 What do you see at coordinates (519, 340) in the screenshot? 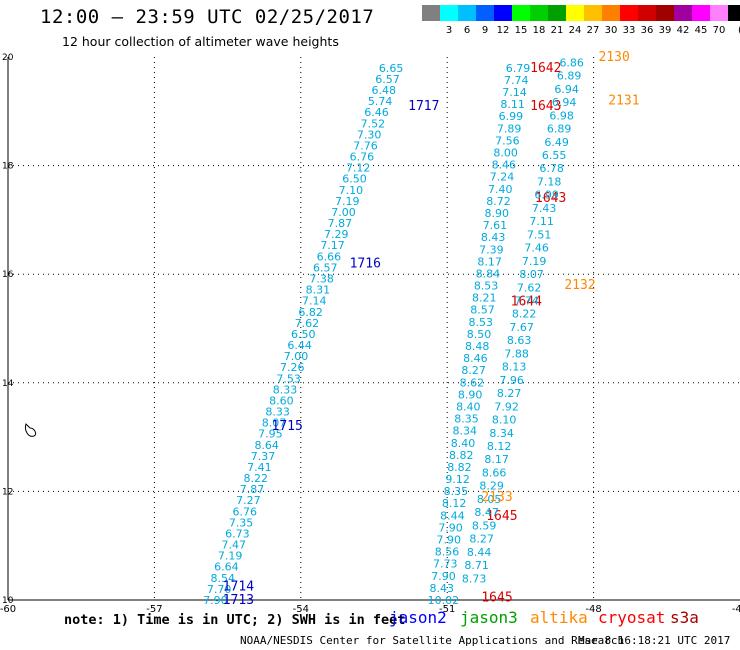
I see `wave-height-value: 8.63` at bounding box center [519, 340].